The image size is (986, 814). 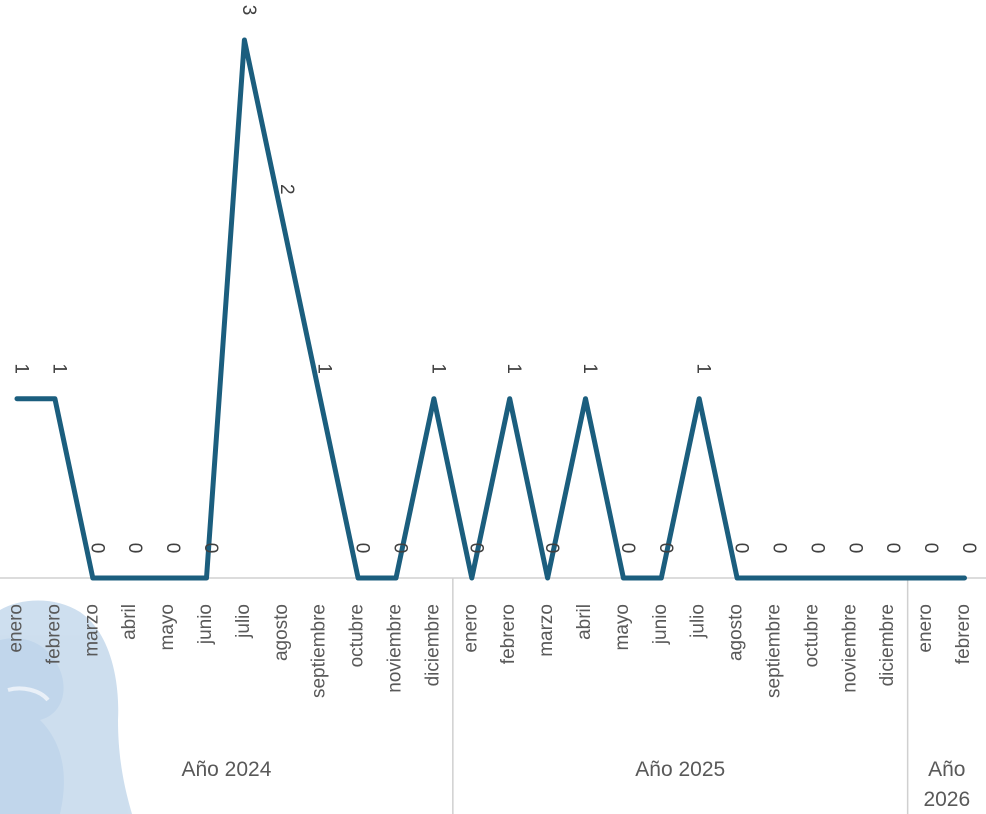 I want to click on x-group-label: Año 2024, so click(x=226, y=769).